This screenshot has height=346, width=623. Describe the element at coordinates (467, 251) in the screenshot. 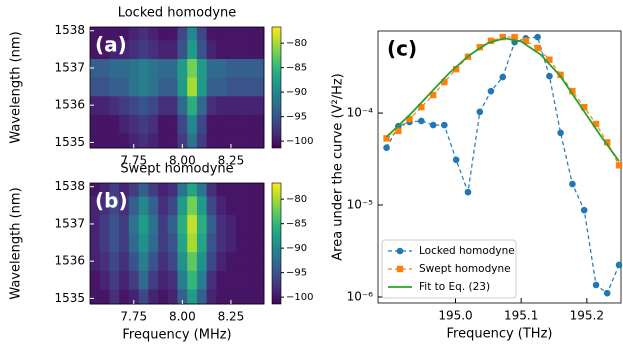

I see `legend-label: Locked homodyne` at that location.